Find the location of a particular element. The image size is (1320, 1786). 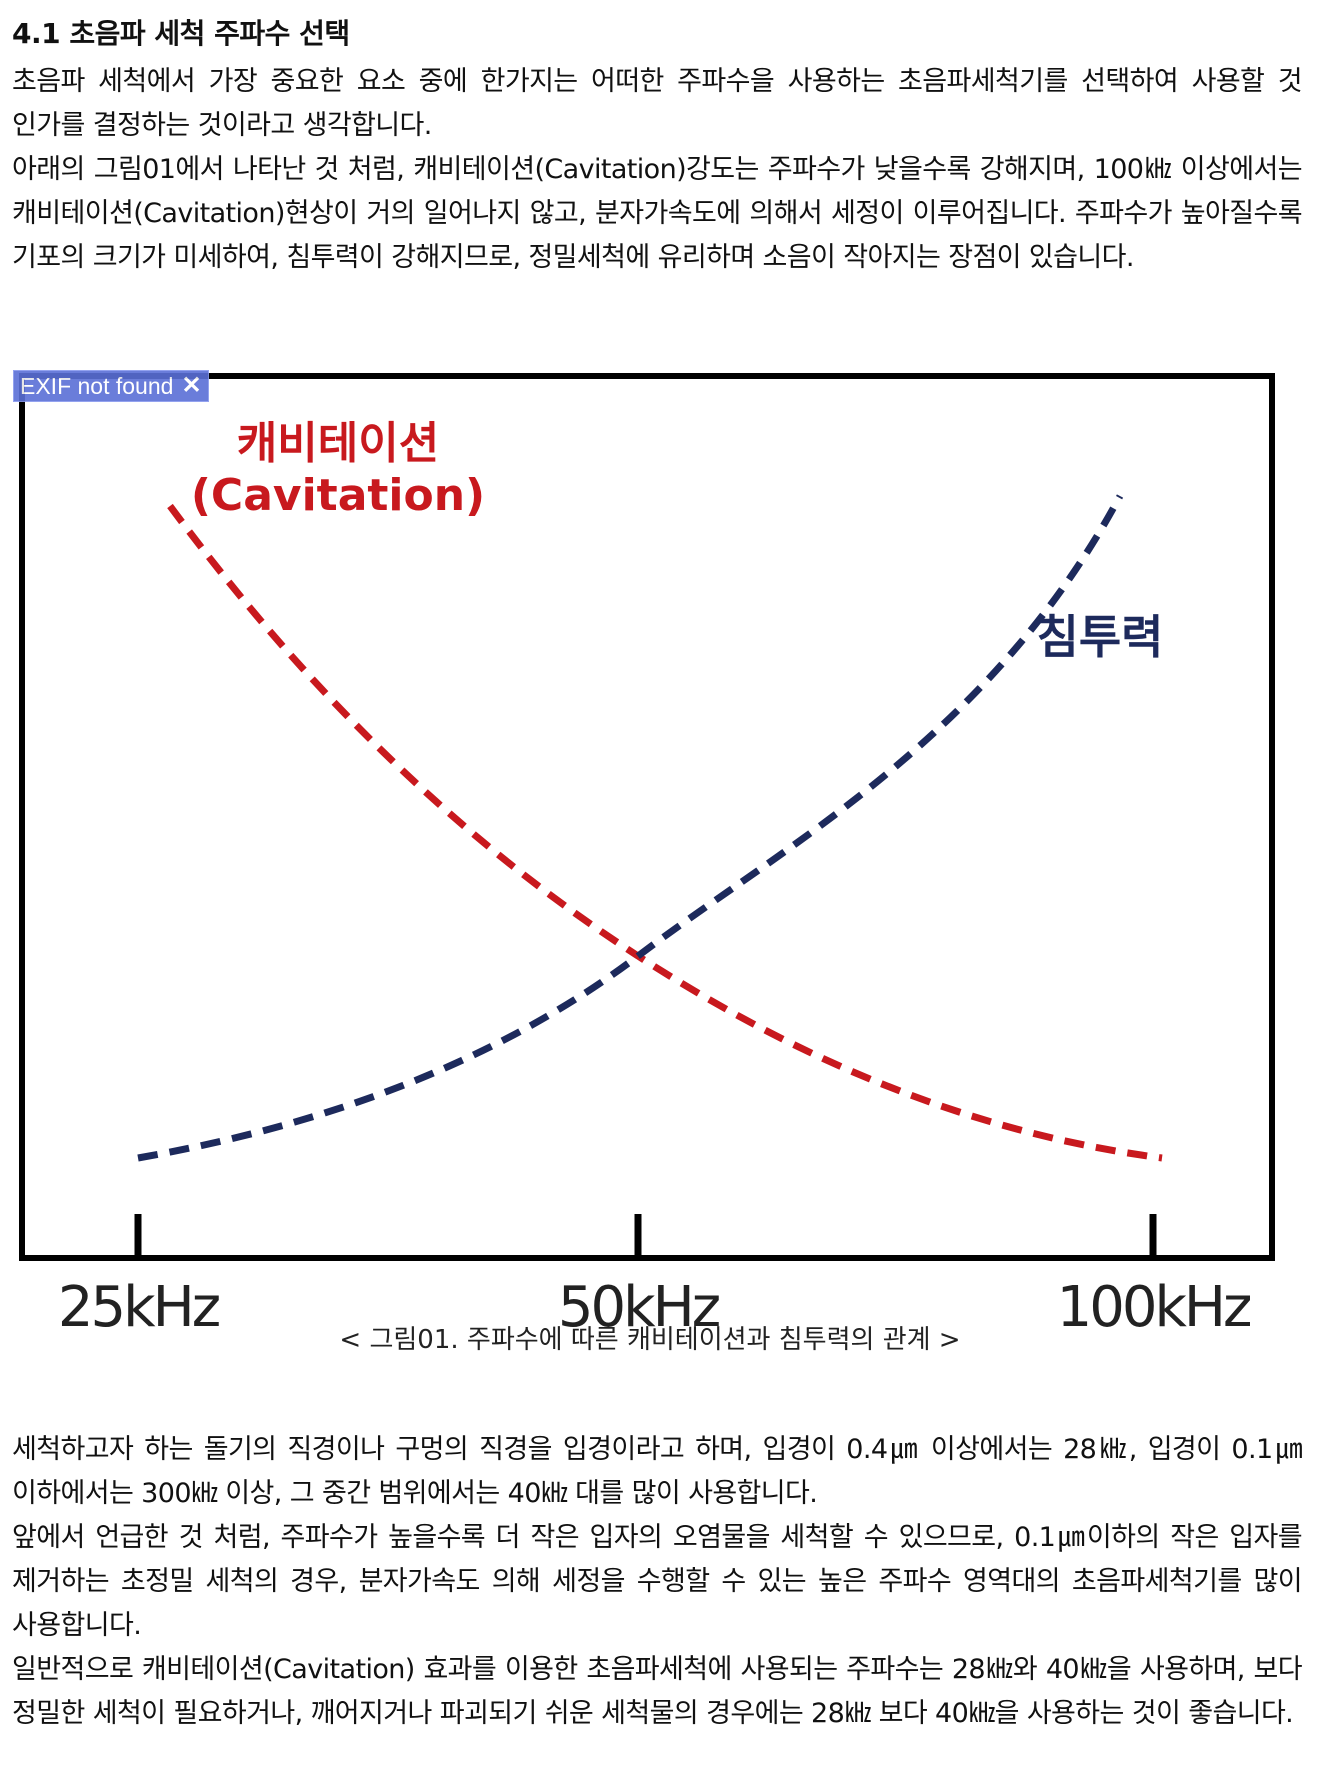

series-label-penetration: 침투력 is located at coordinates (1100, 637).